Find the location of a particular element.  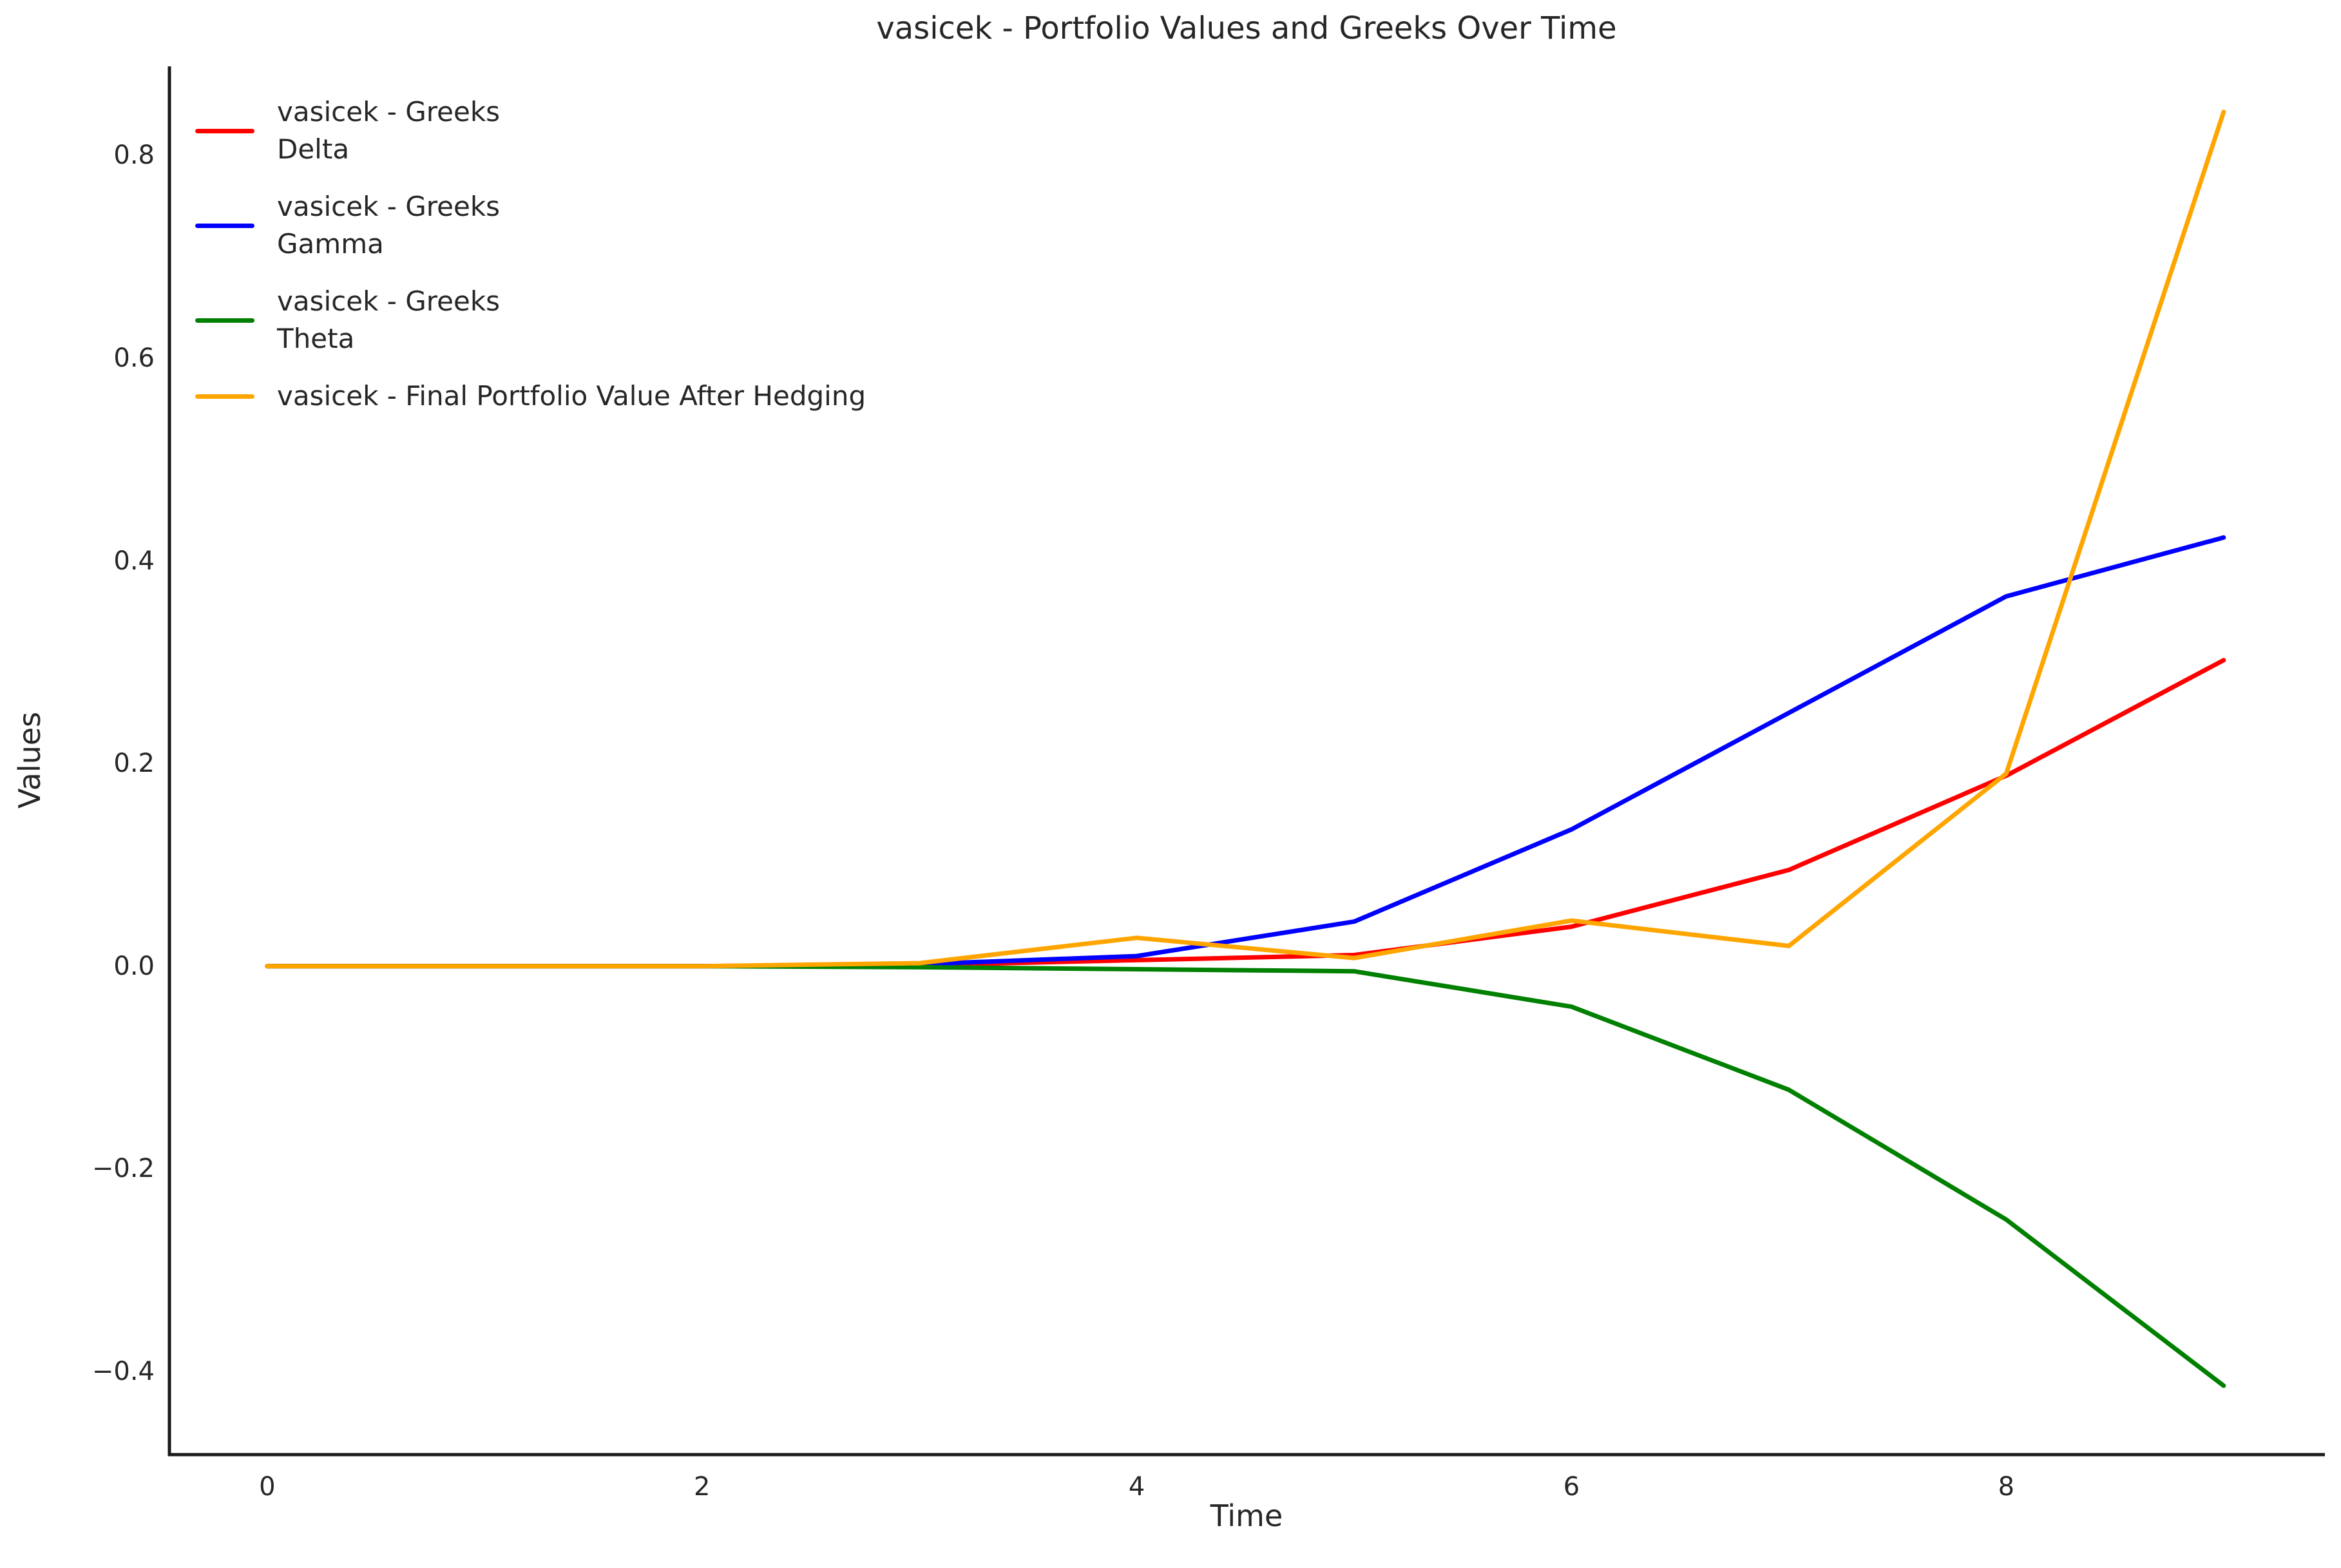

legend-label: vasicek - Greeks Gamma is located at coordinates (389, 226).